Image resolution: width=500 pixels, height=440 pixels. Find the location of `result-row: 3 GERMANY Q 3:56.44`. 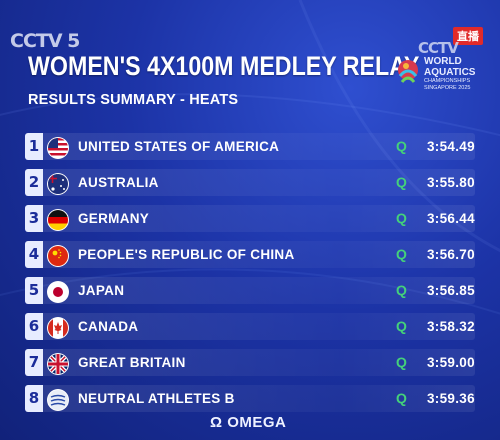

result-row: 3 GERMANY Q 3:56.44 is located at coordinates (250, 218).